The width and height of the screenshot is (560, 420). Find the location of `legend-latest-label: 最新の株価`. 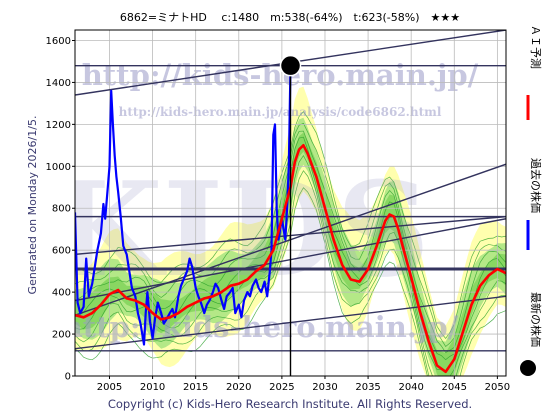

legend-latest-label: 最新の株価 is located at coordinates (536, 319).